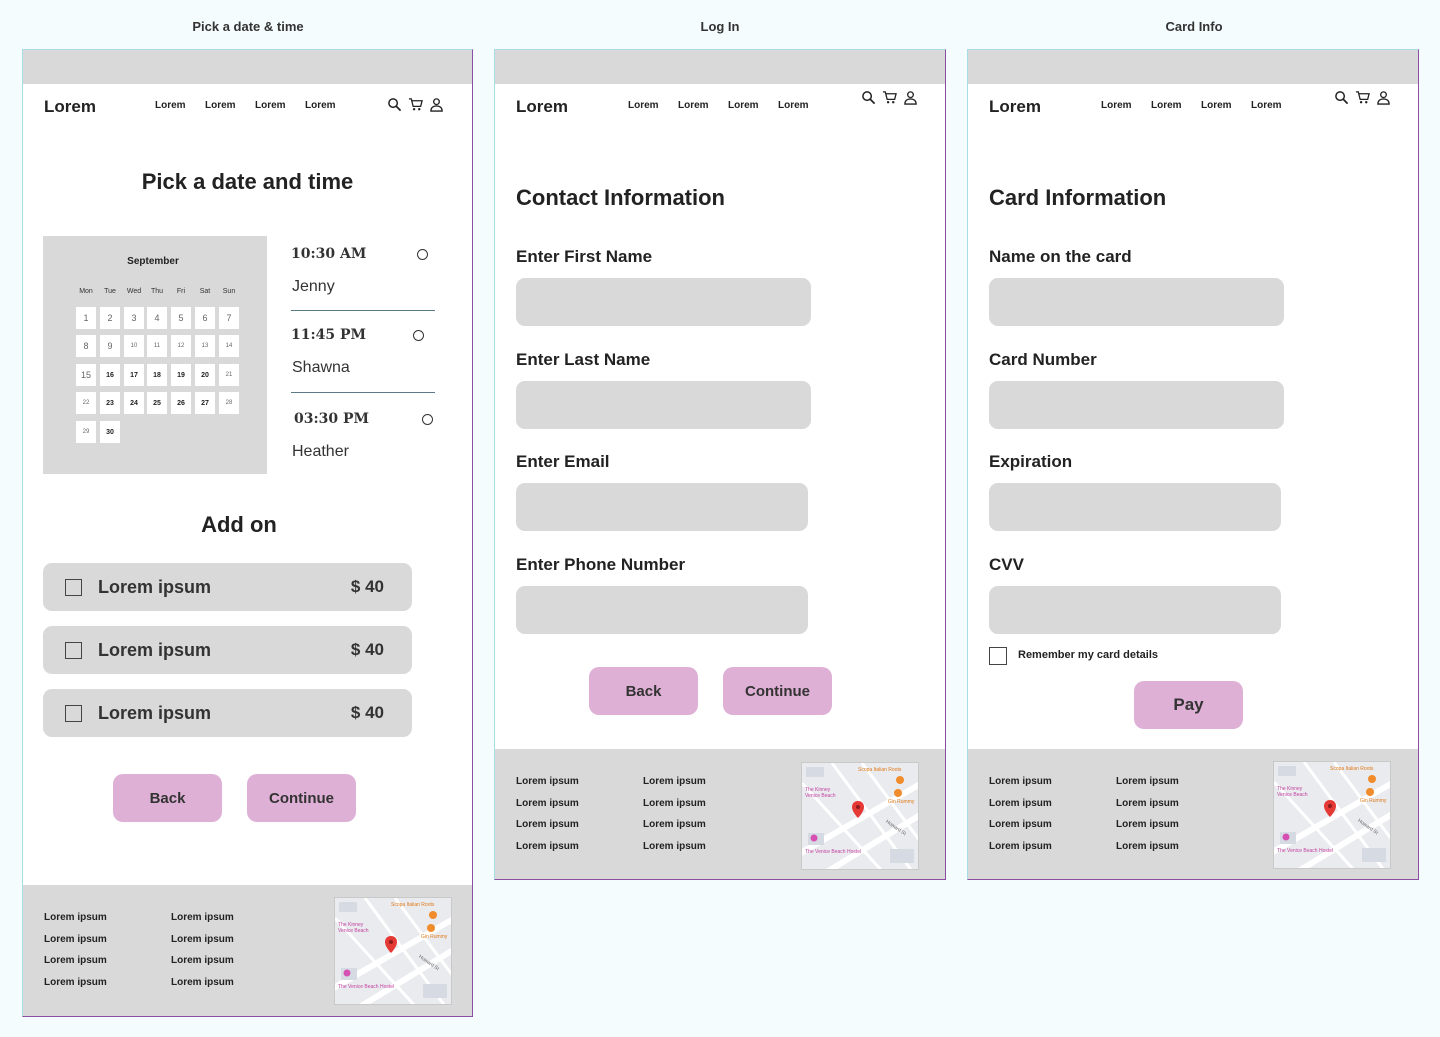 Image resolution: width=1440 pixels, height=1037 pixels. Describe the element at coordinates (157, 346) in the screenshot. I see `calendar-day: 11` at that location.